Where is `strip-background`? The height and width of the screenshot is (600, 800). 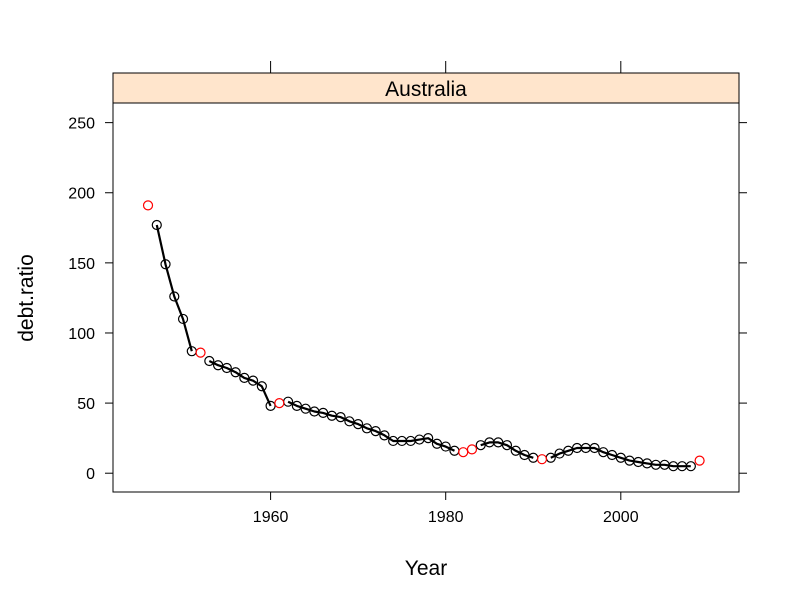 strip-background is located at coordinates (426, 88).